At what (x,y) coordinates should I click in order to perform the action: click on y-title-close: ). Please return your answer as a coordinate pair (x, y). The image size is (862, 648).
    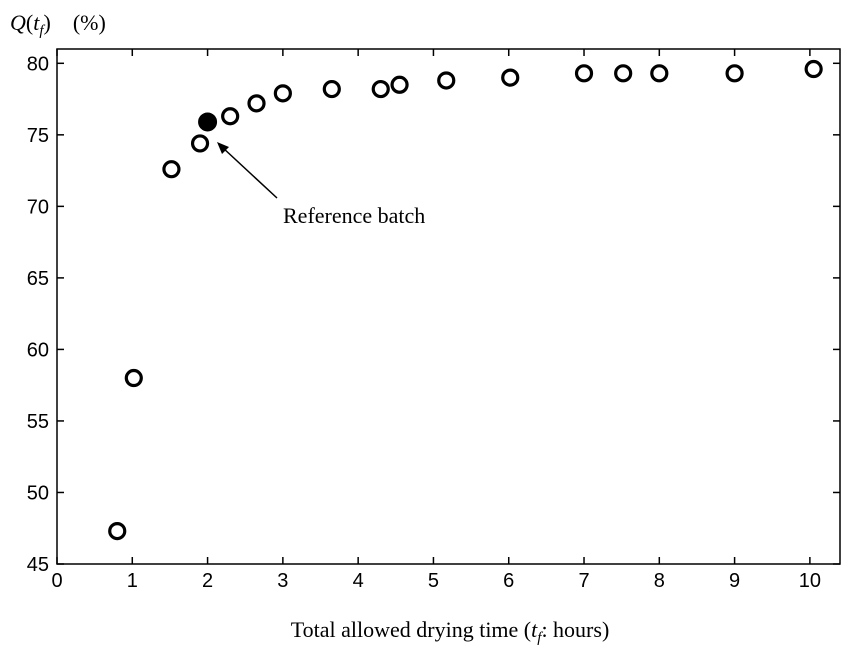
    Looking at the image, I should click on (47, 22).